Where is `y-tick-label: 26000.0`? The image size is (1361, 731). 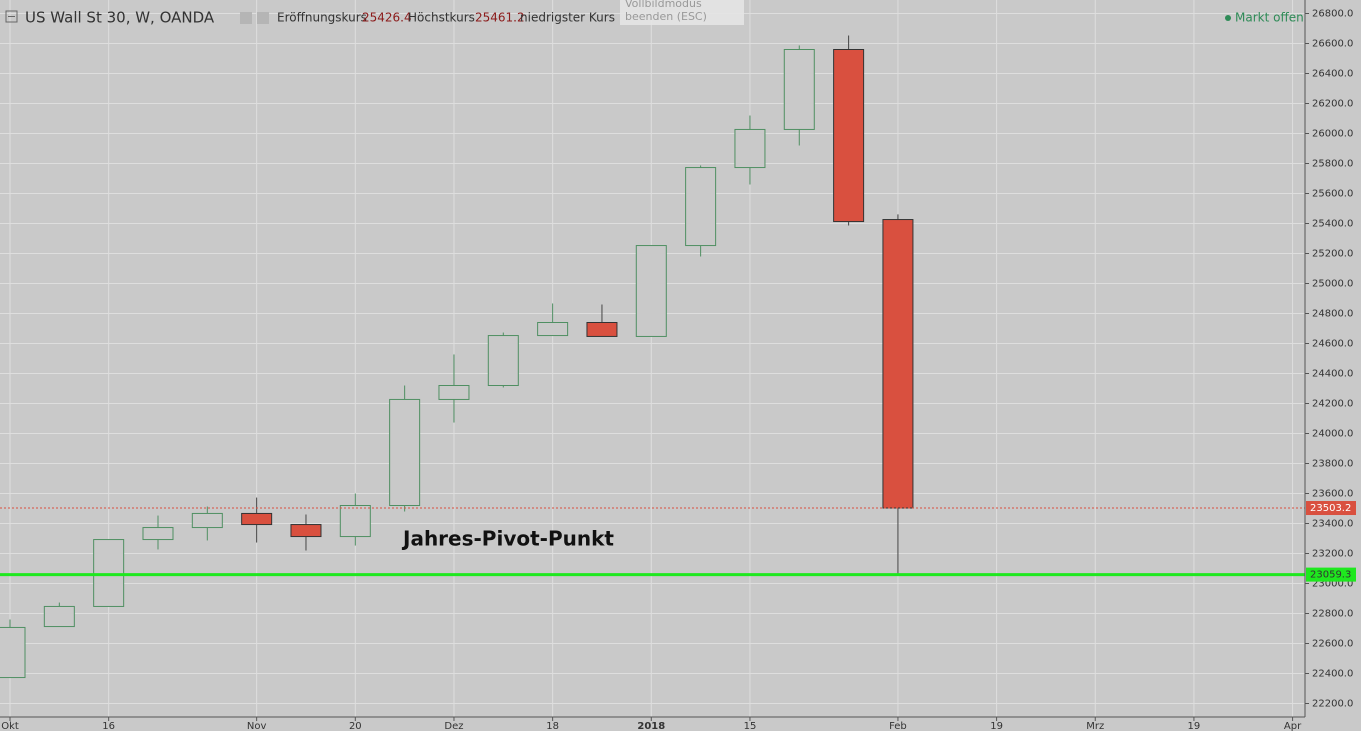
y-tick-label: 26000.0 is located at coordinates (1332, 134).